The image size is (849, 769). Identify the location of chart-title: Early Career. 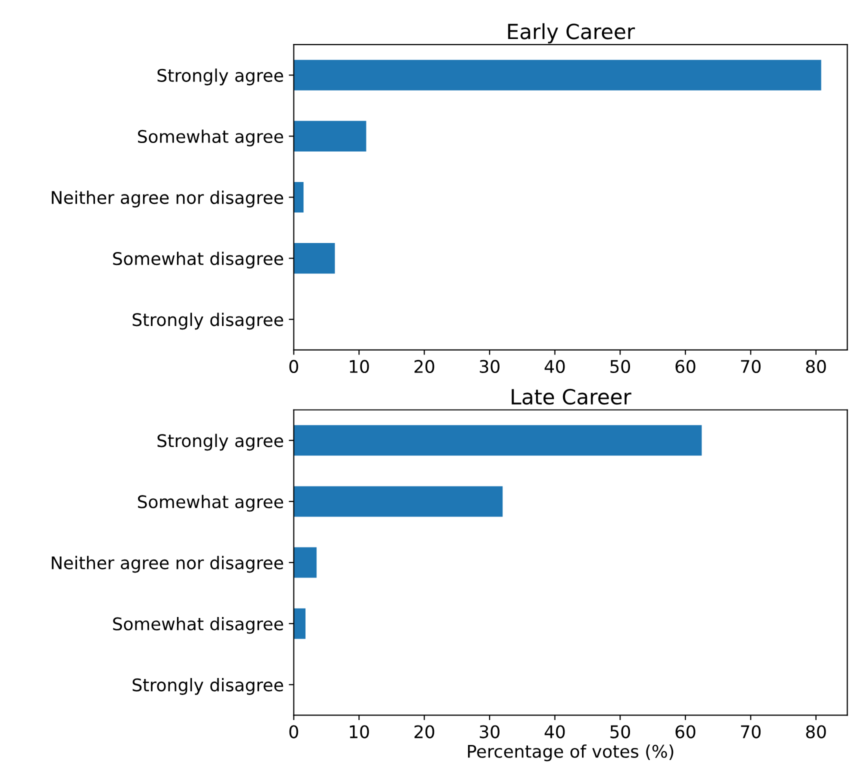
(571, 33).